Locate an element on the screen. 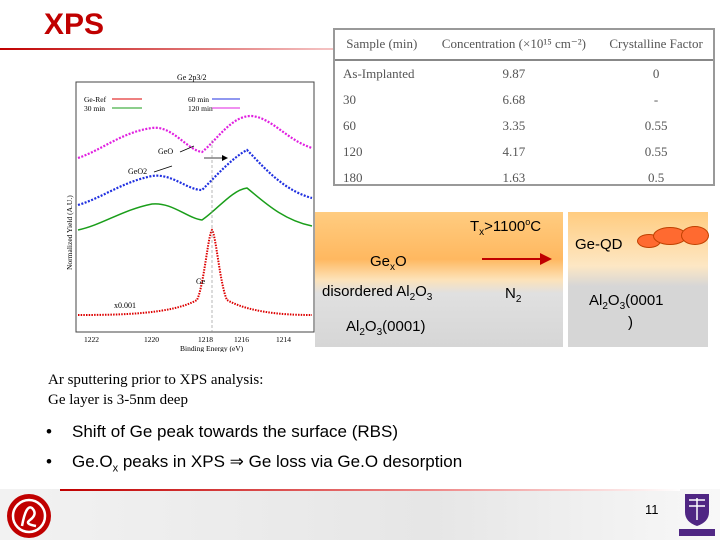  peak-label: GeO2 is located at coordinates (137, 171).